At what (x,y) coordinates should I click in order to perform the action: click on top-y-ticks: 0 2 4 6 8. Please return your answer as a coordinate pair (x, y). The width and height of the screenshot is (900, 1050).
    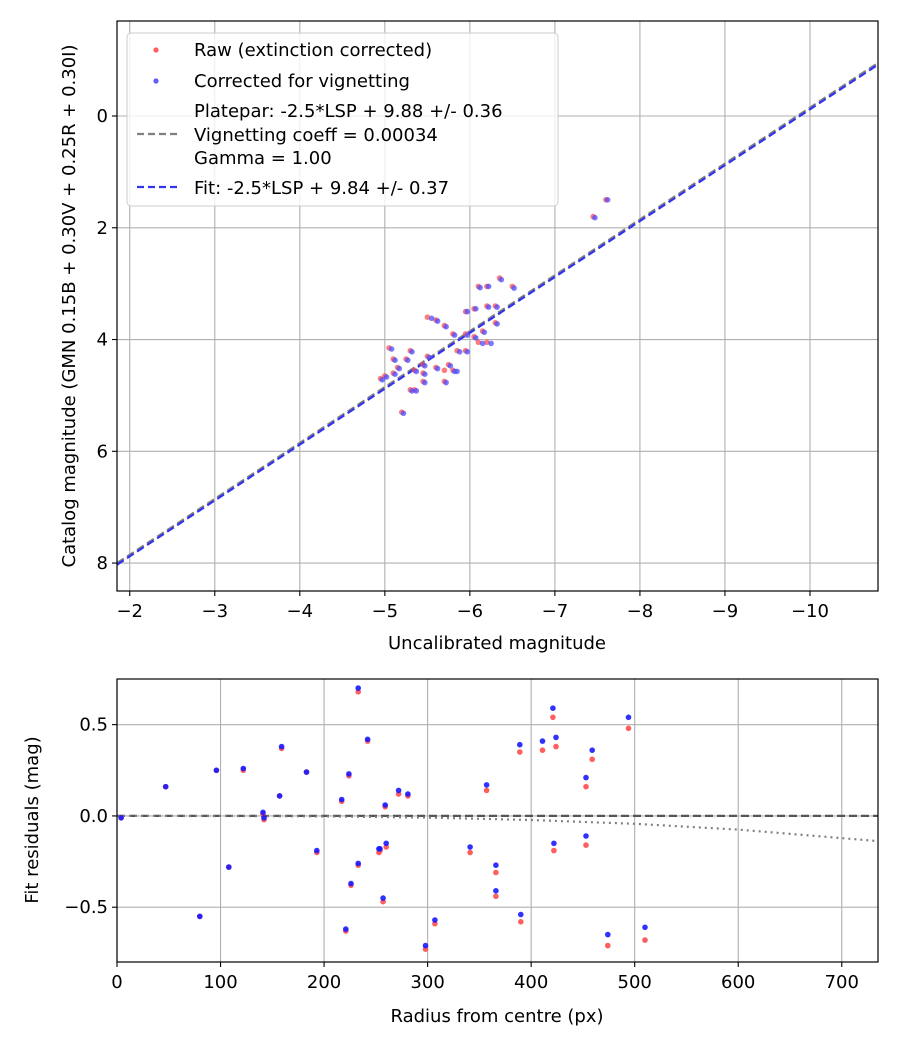
    Looking at the image, I should click on (107, 340).